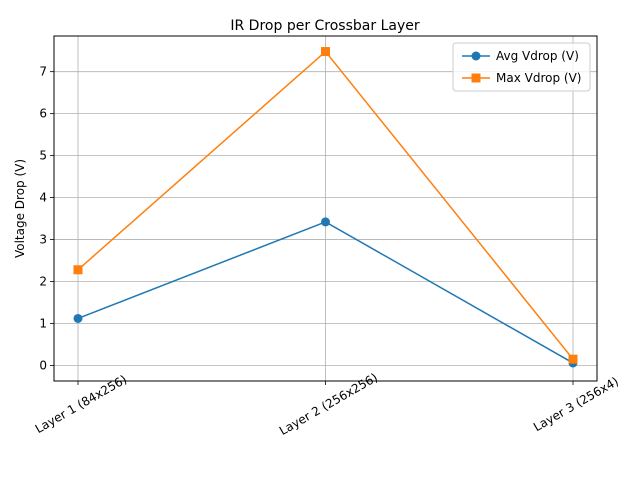  Describe the element at coordinates (538, 78) in the screenshot. I see `legend-label: Max Vdrop (V)` at that location.